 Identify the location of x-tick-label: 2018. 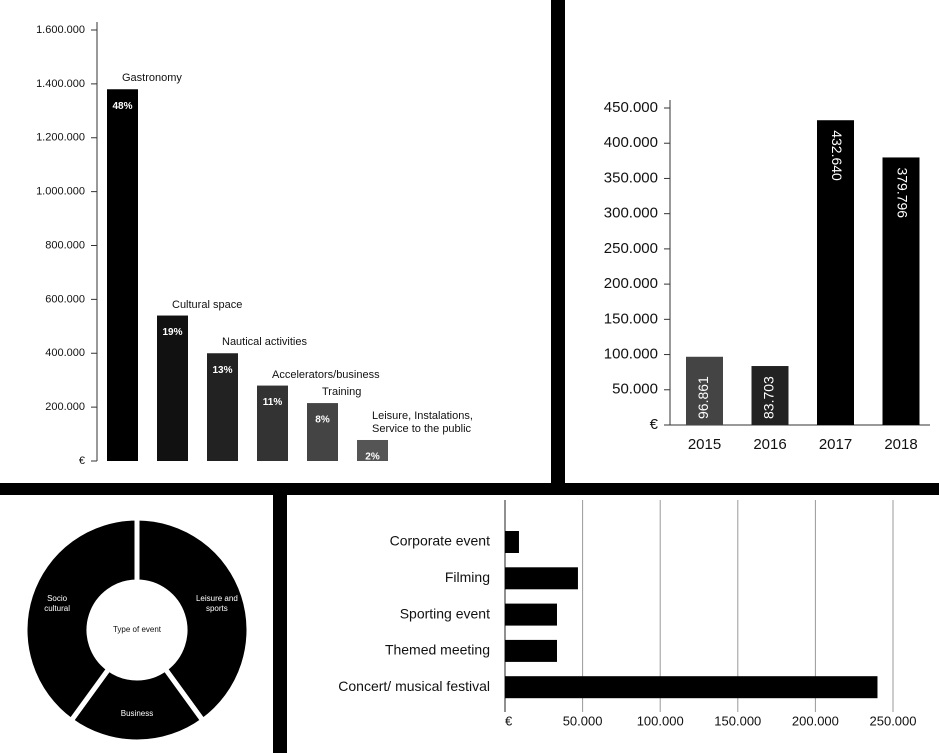
(900, 444).